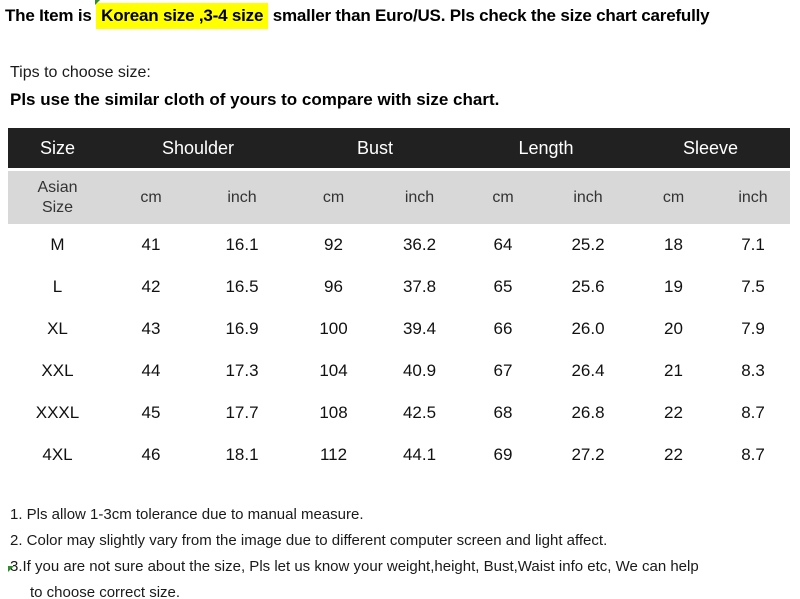 The height and width of the screenshot is (599, 800). What do you see at coordinates (333, 413) in the screenshot?
I see `value-cell: 108` at bounding box center [333, 413].